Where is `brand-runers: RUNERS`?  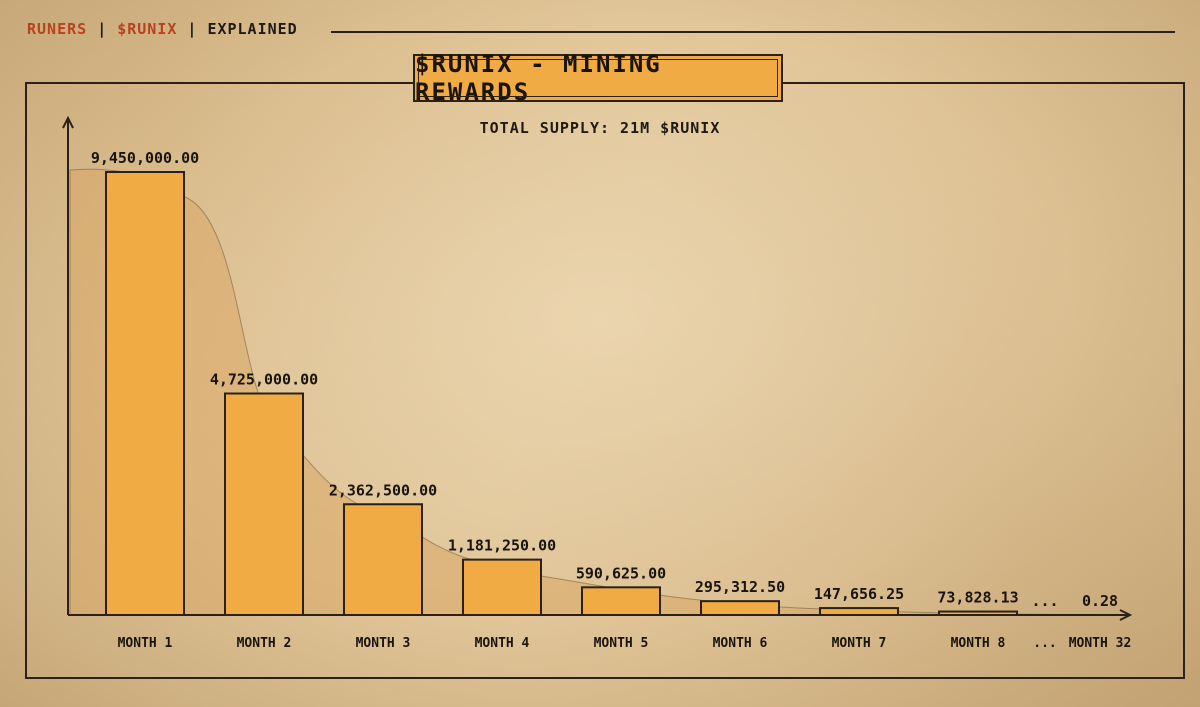 brand-runers: RUNERS is located at coordinates (57, 29).